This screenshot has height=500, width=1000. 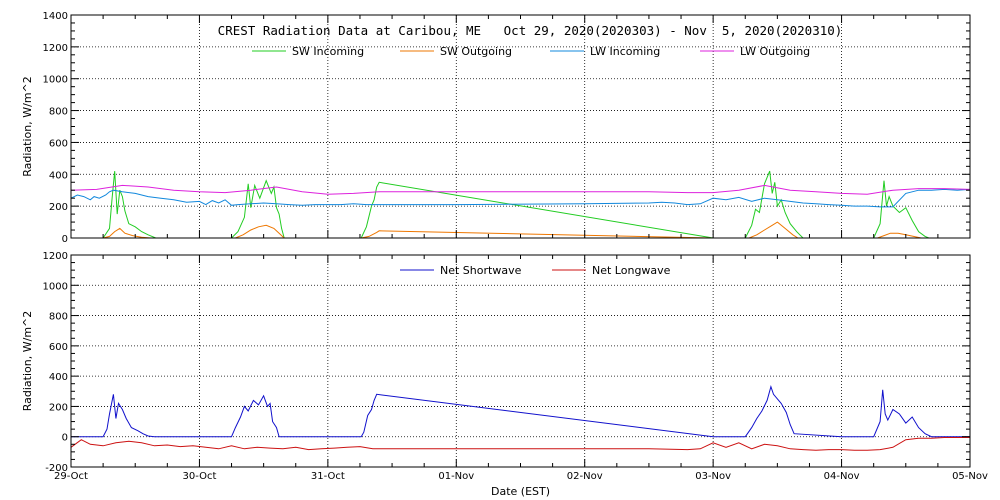 What do you see at coordinates (520, 444) in the screenshot?
I see `series-line-net-longwave` at bounding box center [520, 444].